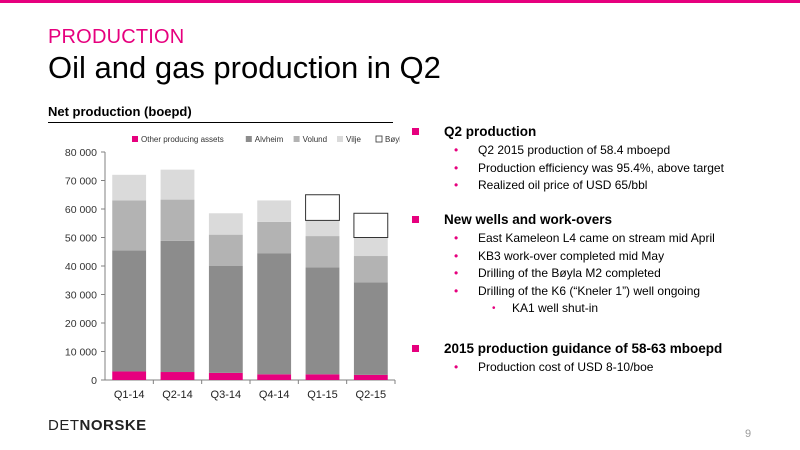 This screenshot has height=450, width=800. Describe the element at coordinates (583, 348) in the screenshot. I see `section-heading-text: 2015 production guidance of 58-63 mboepd` at that location.